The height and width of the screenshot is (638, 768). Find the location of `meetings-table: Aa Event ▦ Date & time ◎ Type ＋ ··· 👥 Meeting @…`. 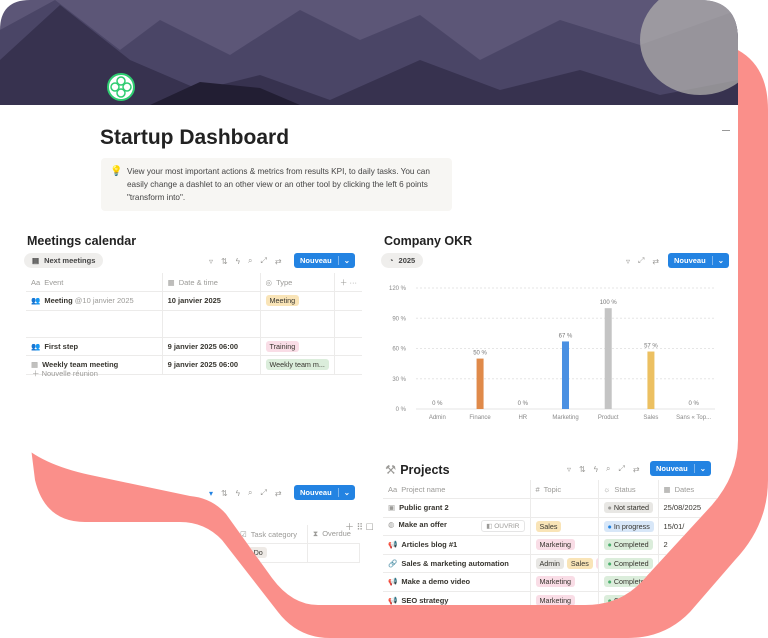

meetings-table: Aa Event ▦ Date & time ◎ Type ＋ ··· 👥 Meeting @… is located at coordinates (194, 324).